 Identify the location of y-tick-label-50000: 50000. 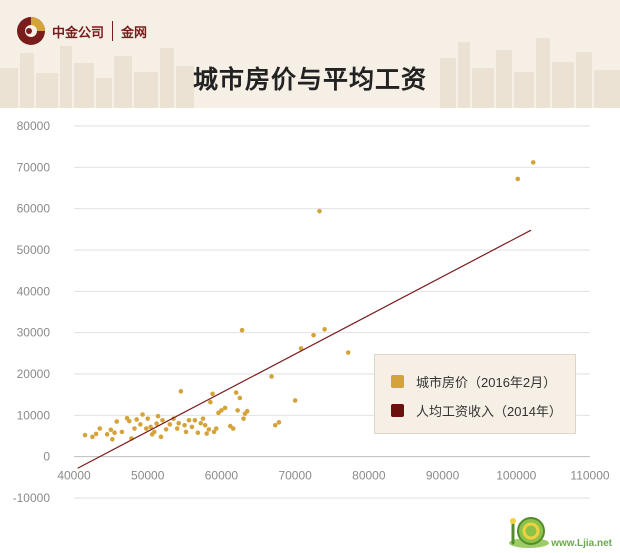
(34, 250).